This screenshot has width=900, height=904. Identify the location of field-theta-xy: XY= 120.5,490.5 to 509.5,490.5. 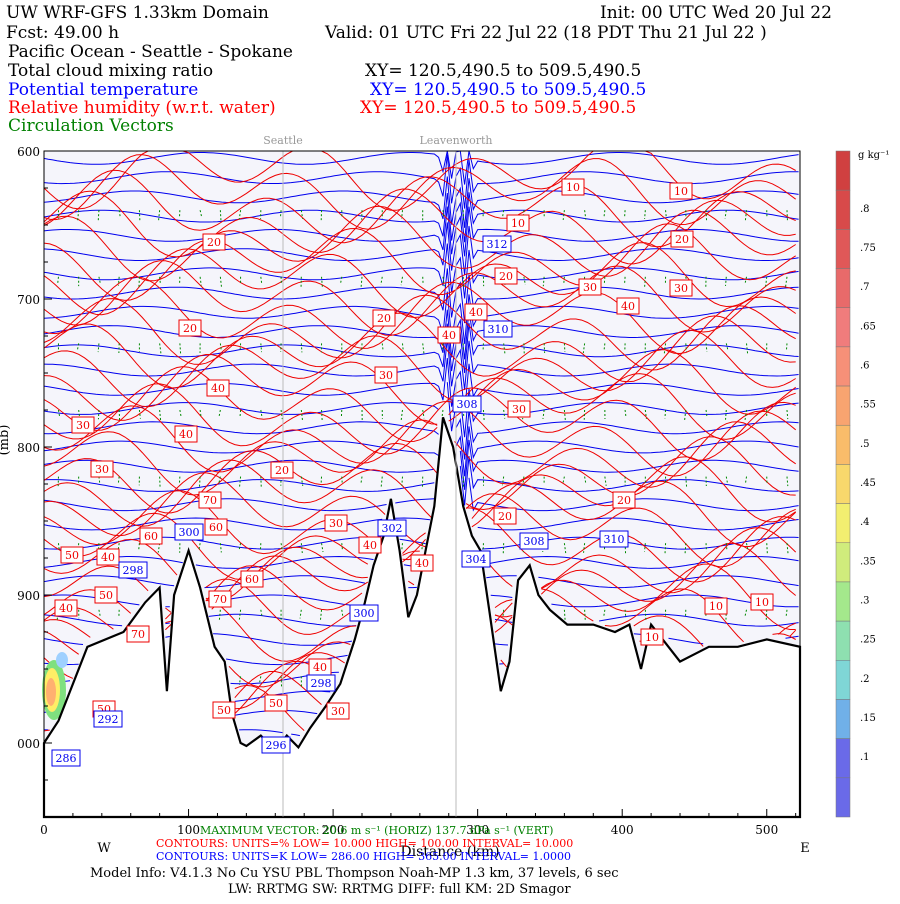
(508, 90).